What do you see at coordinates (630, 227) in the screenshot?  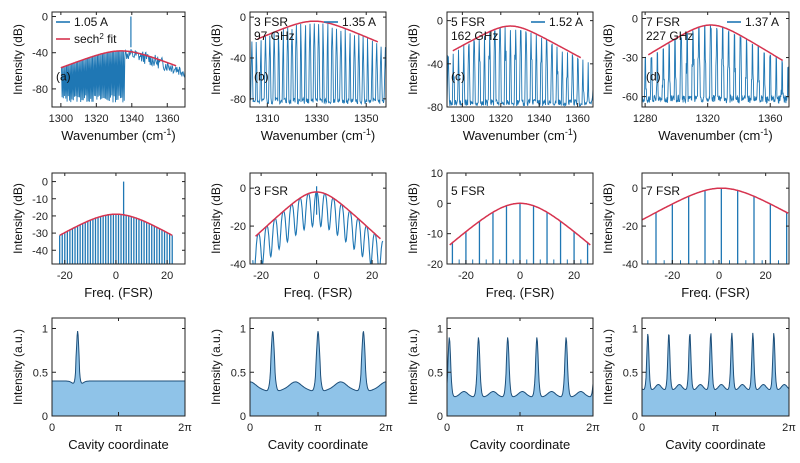 I see `y-tick-label: -20` at bounding box center [630, 227].